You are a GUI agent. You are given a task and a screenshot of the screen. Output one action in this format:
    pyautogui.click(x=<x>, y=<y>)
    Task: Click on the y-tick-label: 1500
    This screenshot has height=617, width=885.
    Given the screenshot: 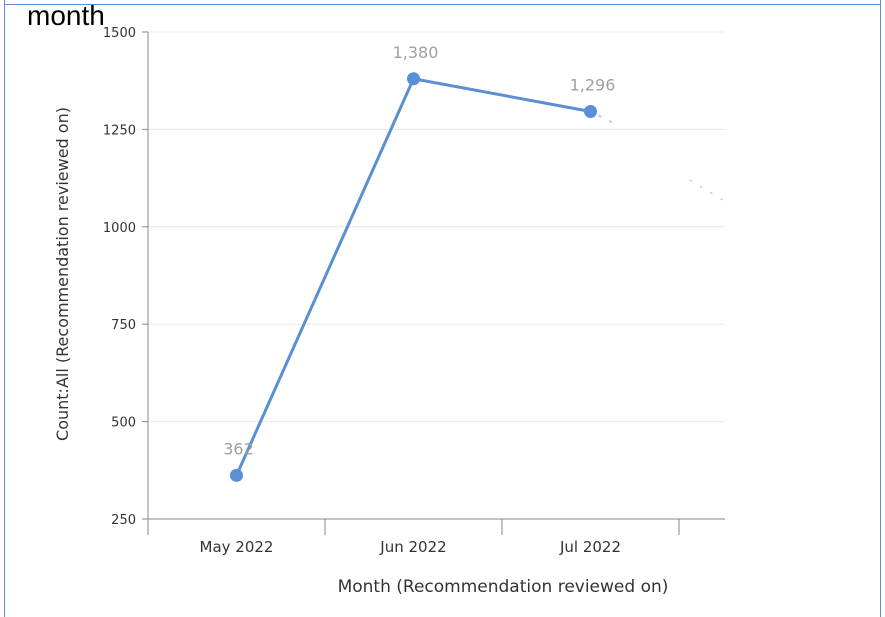 What is the action you would take?
    pyautogui.click(x=119, y=33)
    